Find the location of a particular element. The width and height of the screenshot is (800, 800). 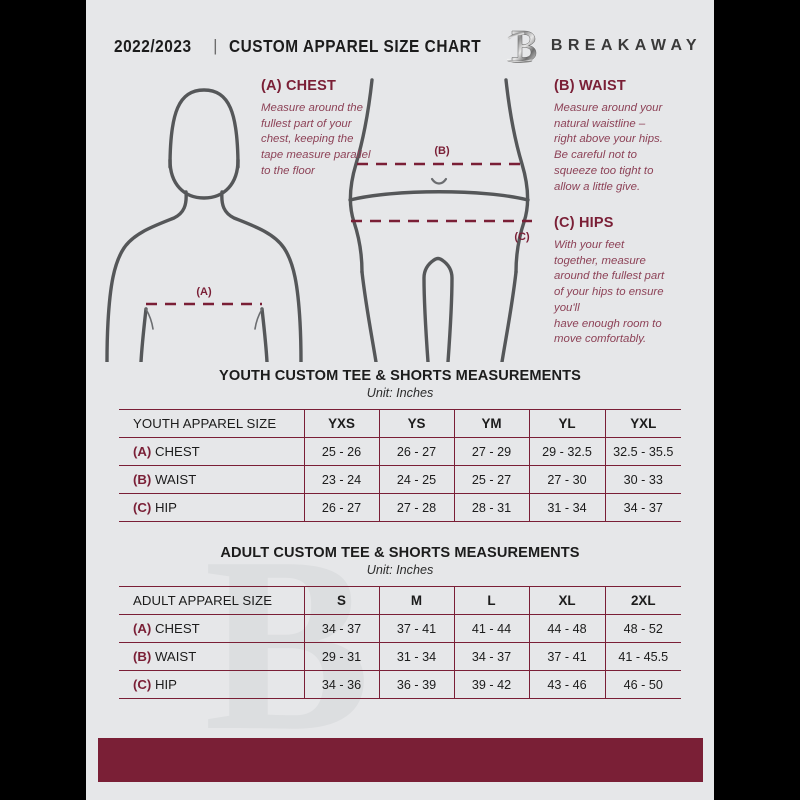

table-cell: 24 - 25 is located at coordinates (417, 479).